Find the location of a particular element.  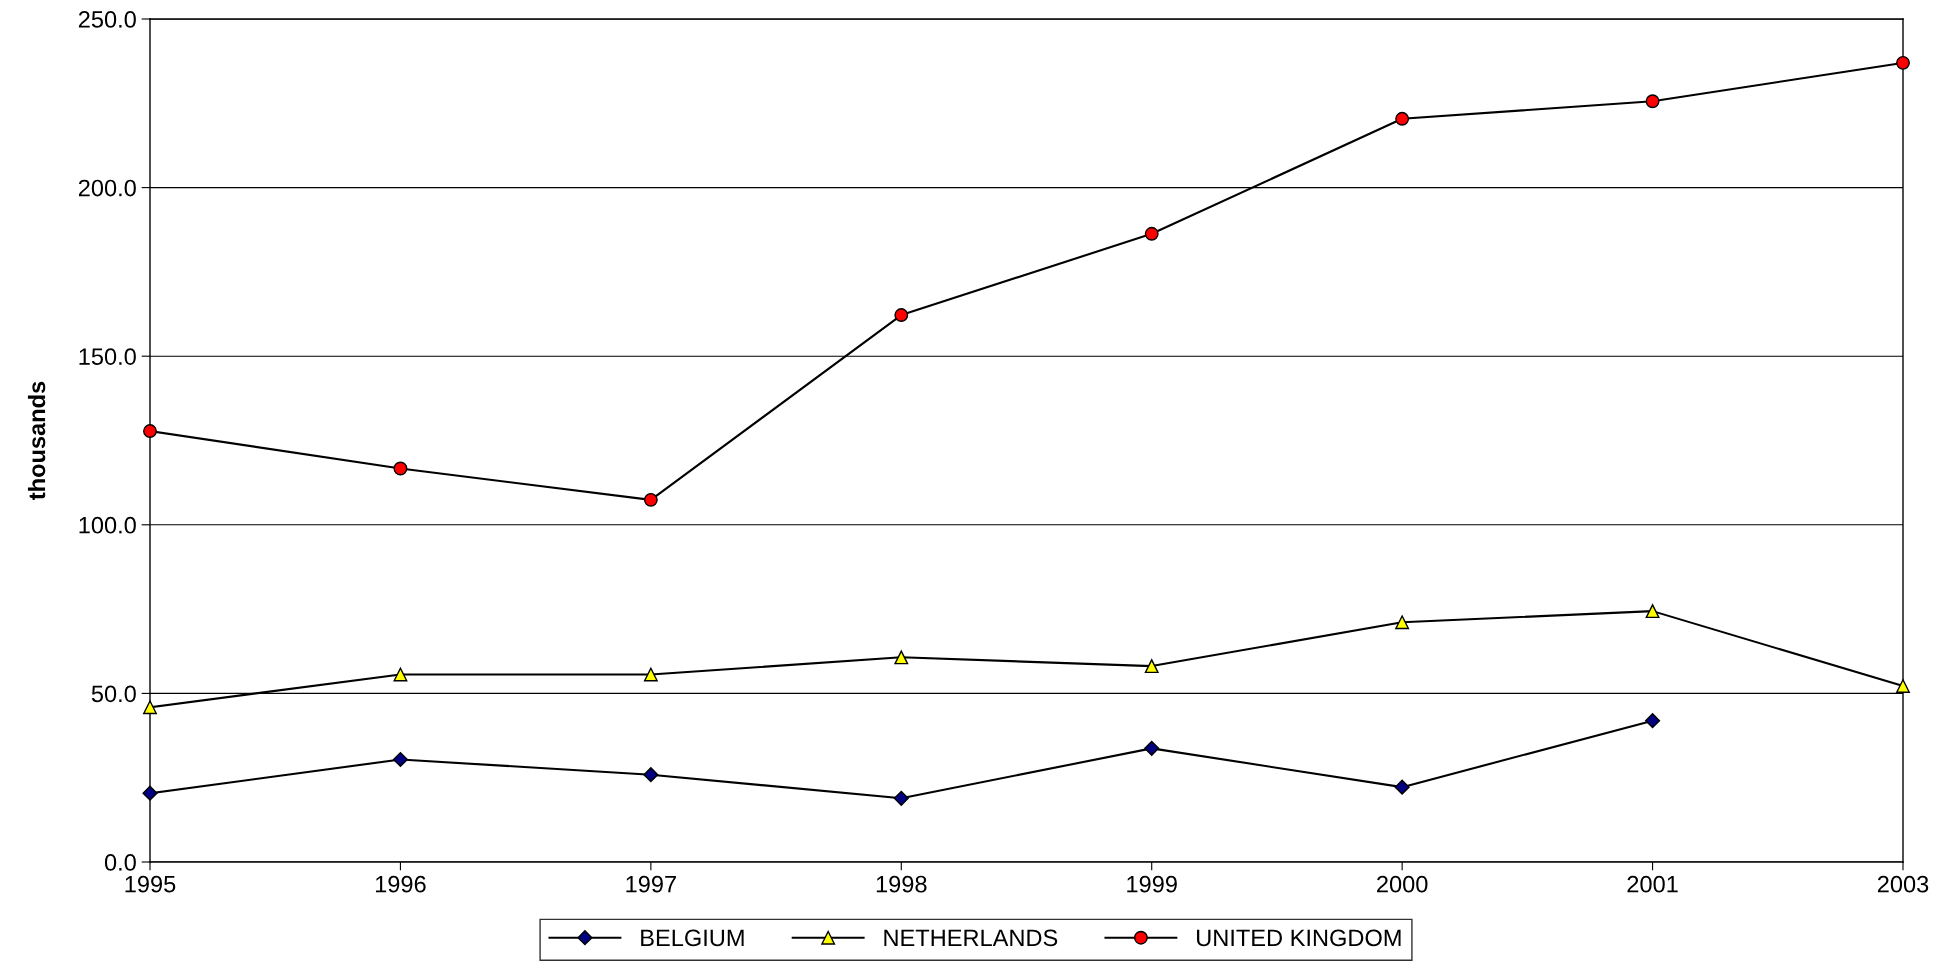

x-tick-label: 2000 is located at coordinates (1402, 884).